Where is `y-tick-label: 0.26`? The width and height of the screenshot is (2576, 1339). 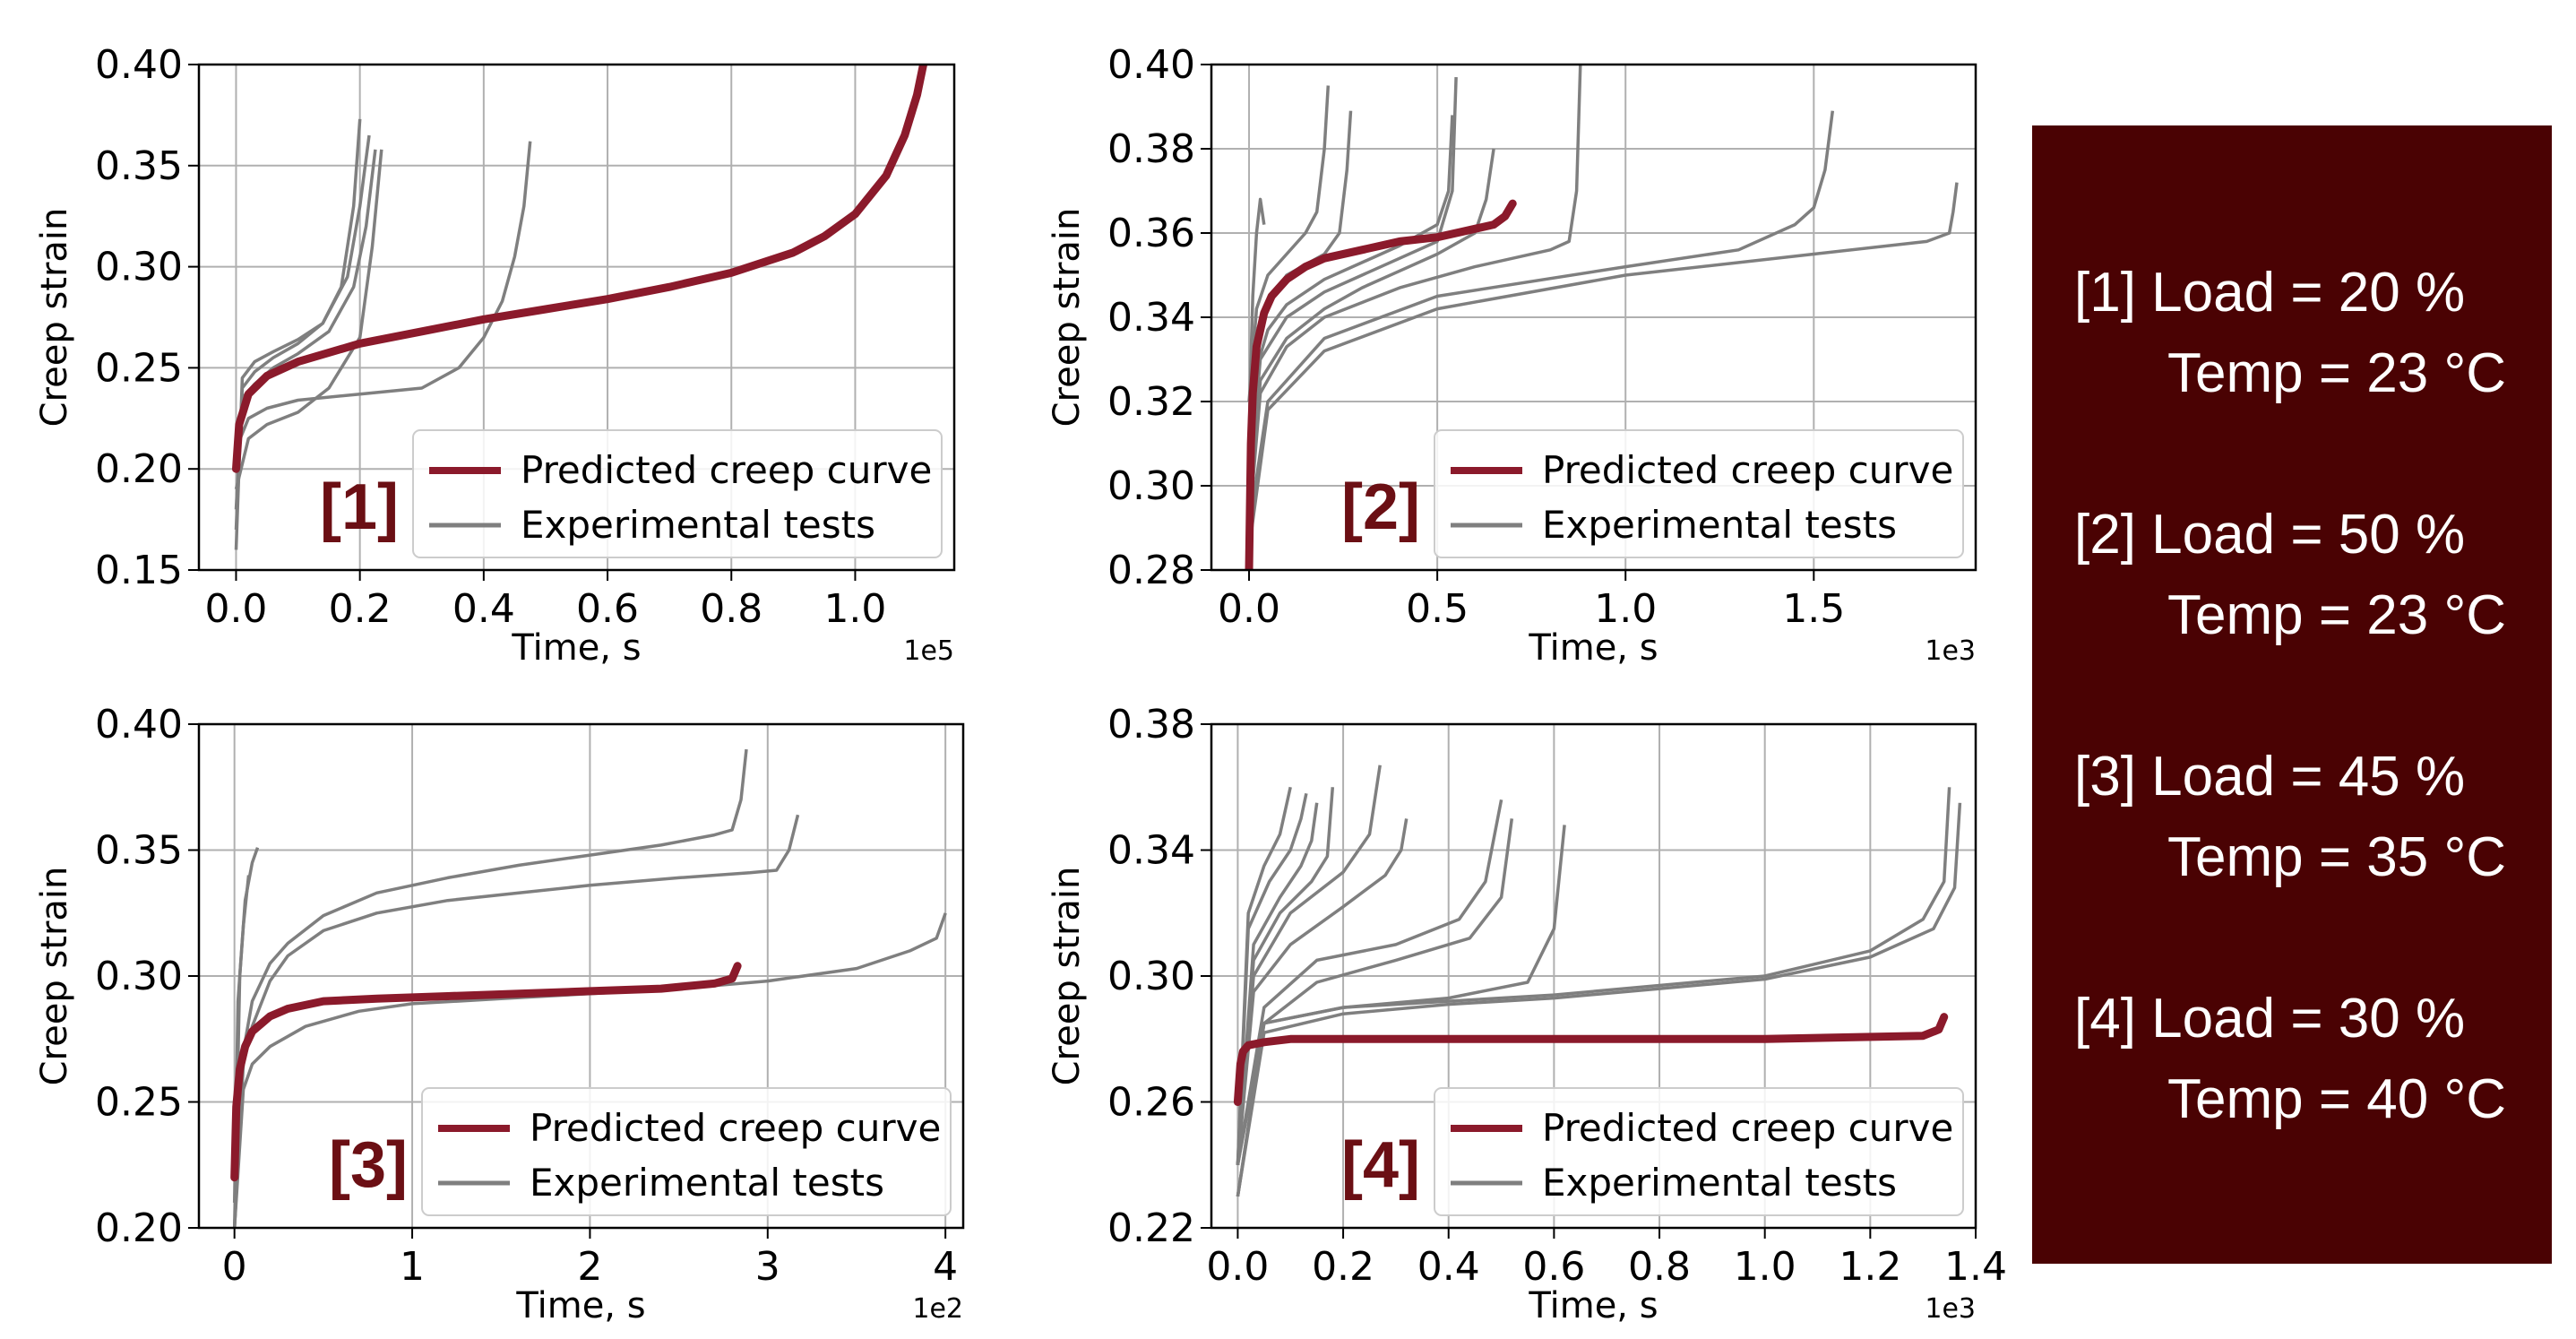
y-tick-label: 0.26 is located at coordinates (1151, 1103).